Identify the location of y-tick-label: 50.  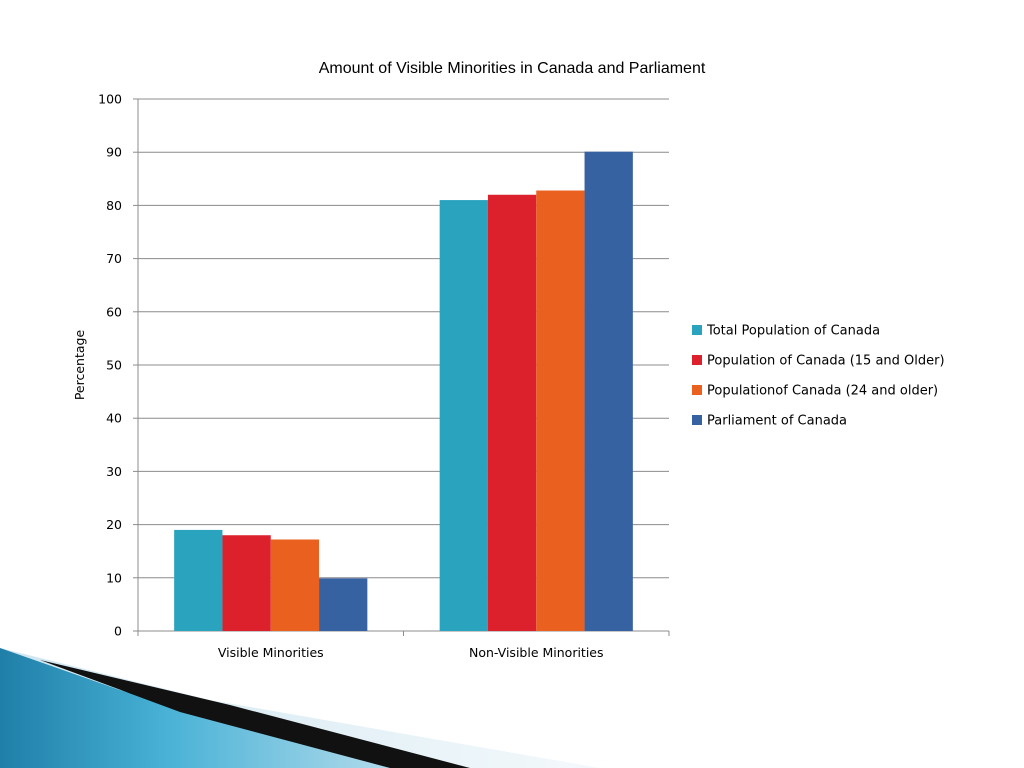
(114, 365).